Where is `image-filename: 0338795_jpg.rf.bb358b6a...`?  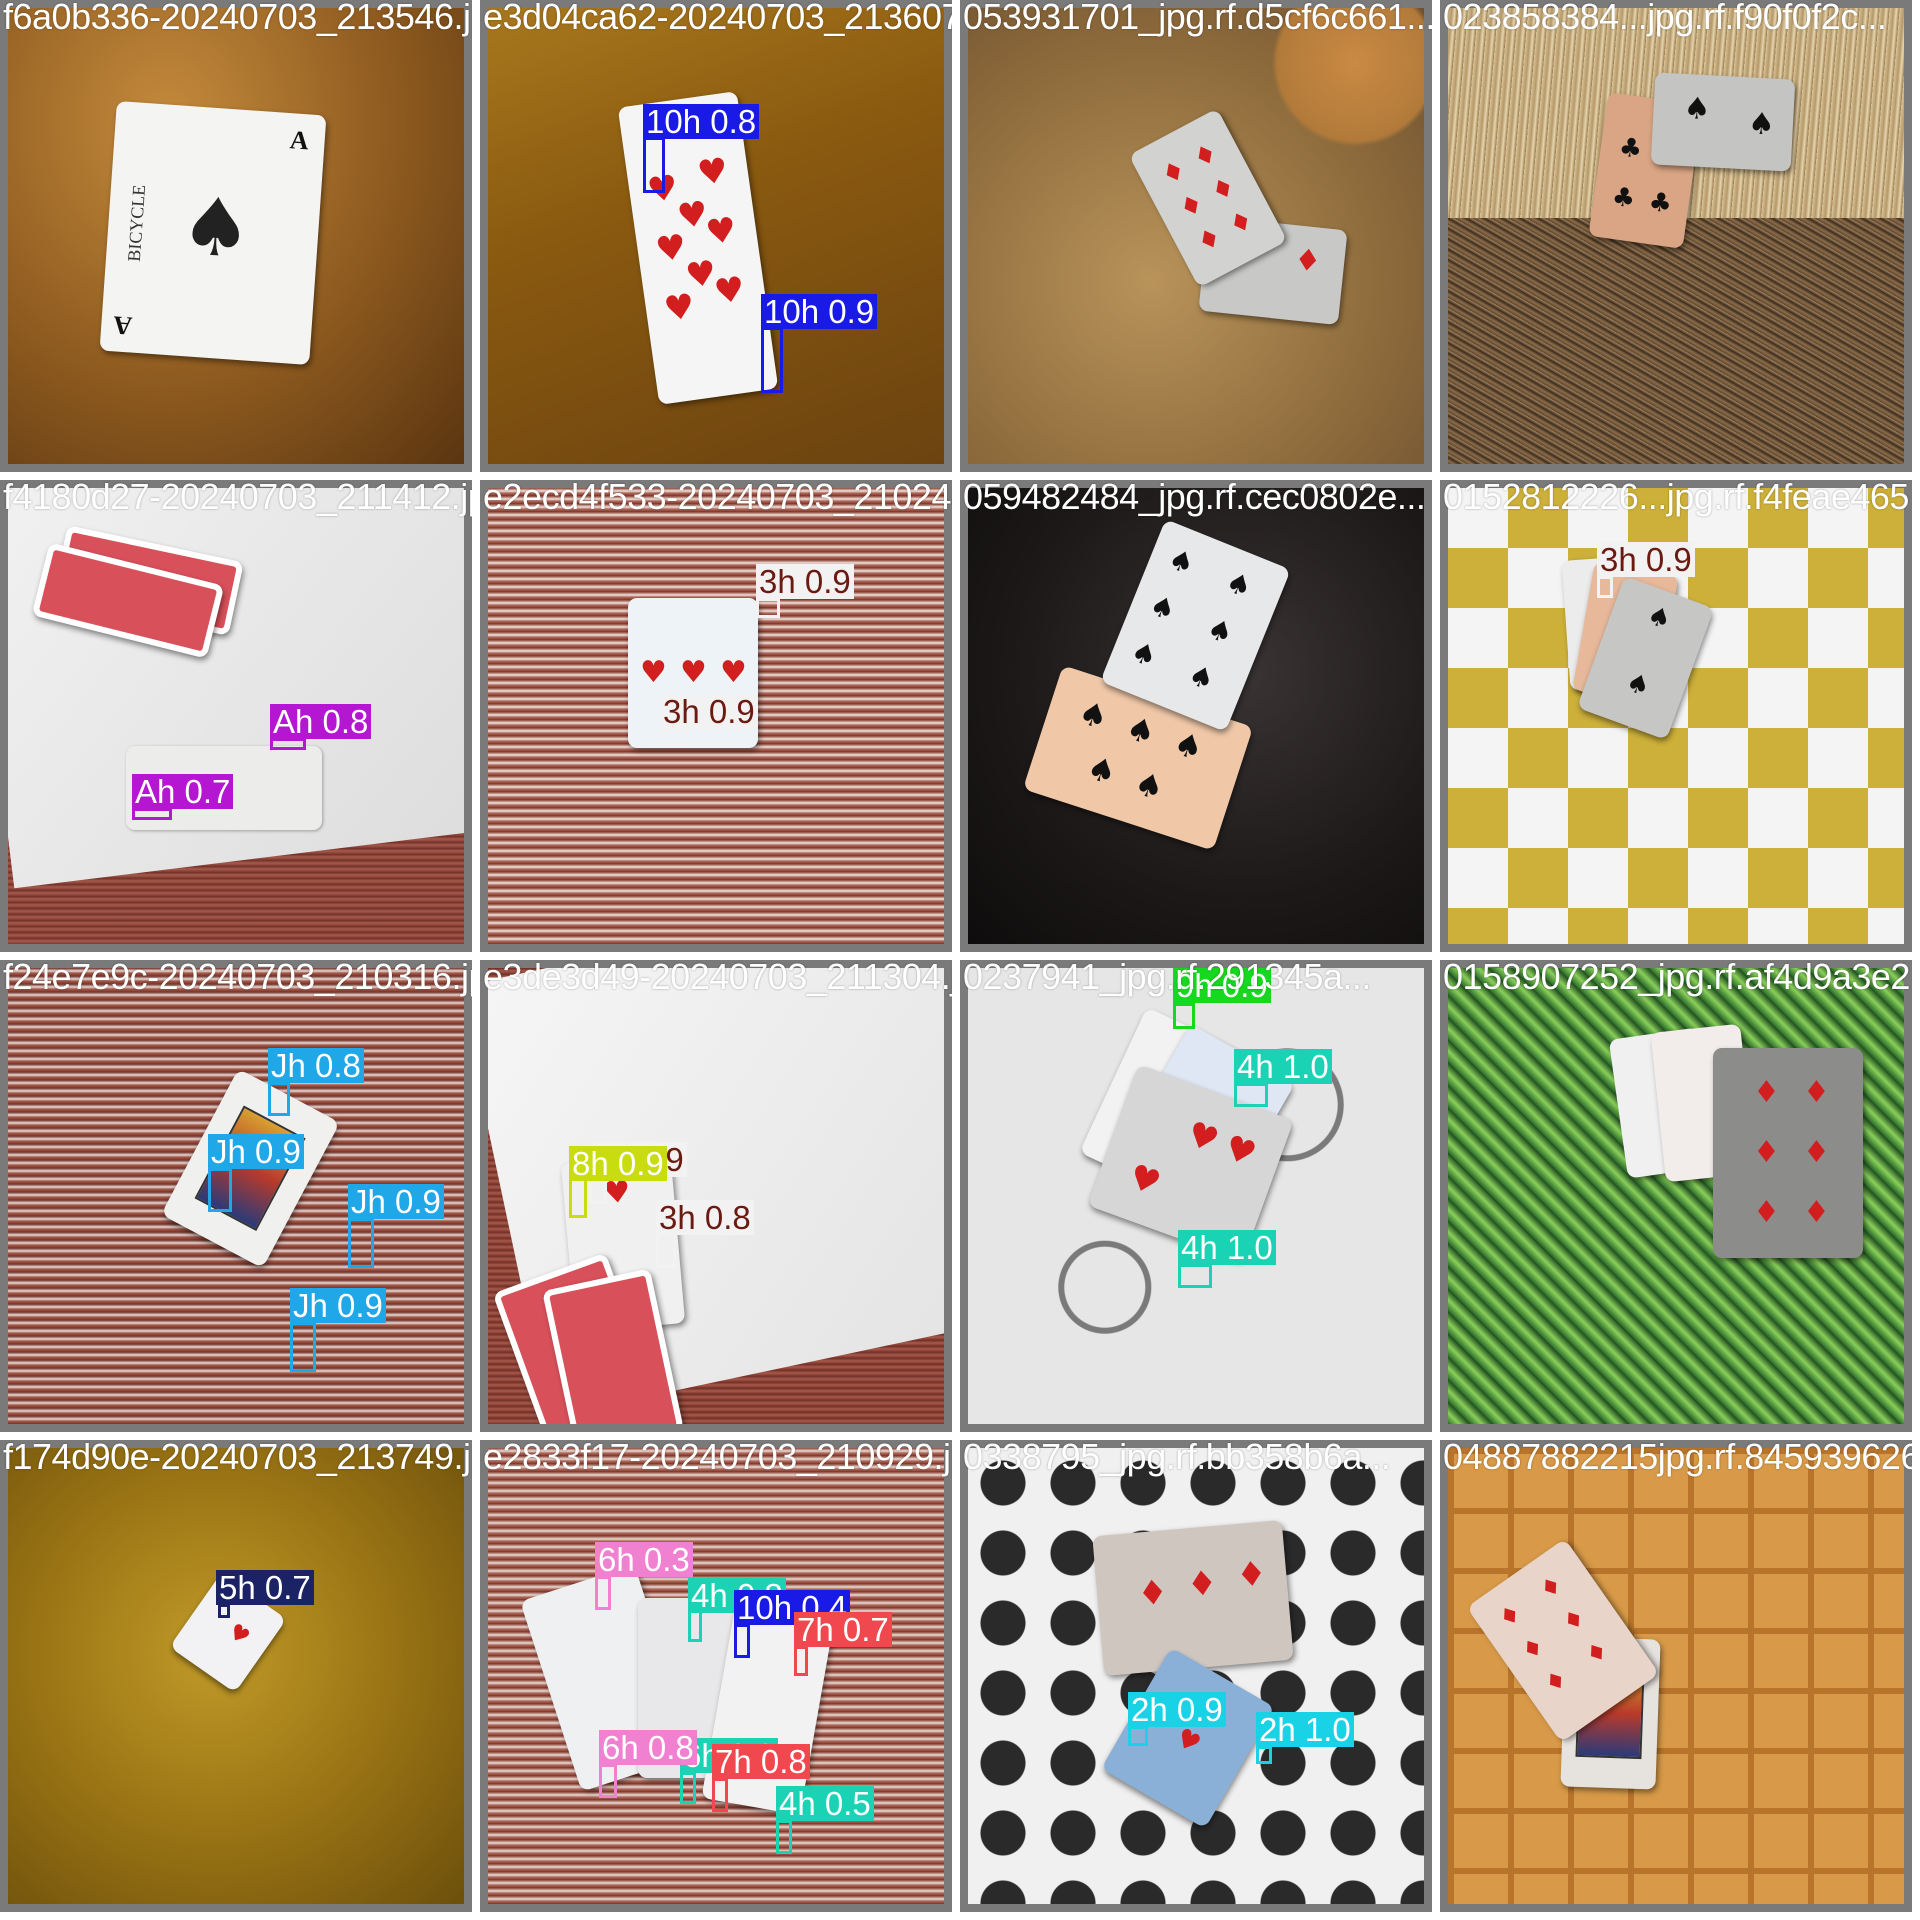 image-filename: 0338795_jpg.rf.bb358b6a... is located at coordinates (1177, 1458).